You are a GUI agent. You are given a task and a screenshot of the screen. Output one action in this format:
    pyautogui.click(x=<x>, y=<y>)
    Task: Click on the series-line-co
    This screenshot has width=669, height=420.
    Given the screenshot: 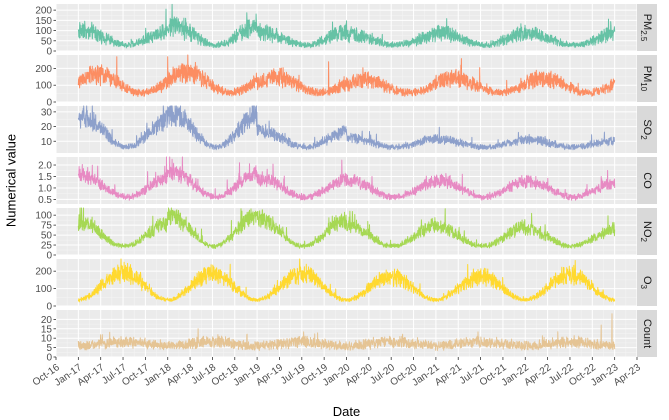 What is the action you would take?
    pyautogui.click(x=346, y=178)
    